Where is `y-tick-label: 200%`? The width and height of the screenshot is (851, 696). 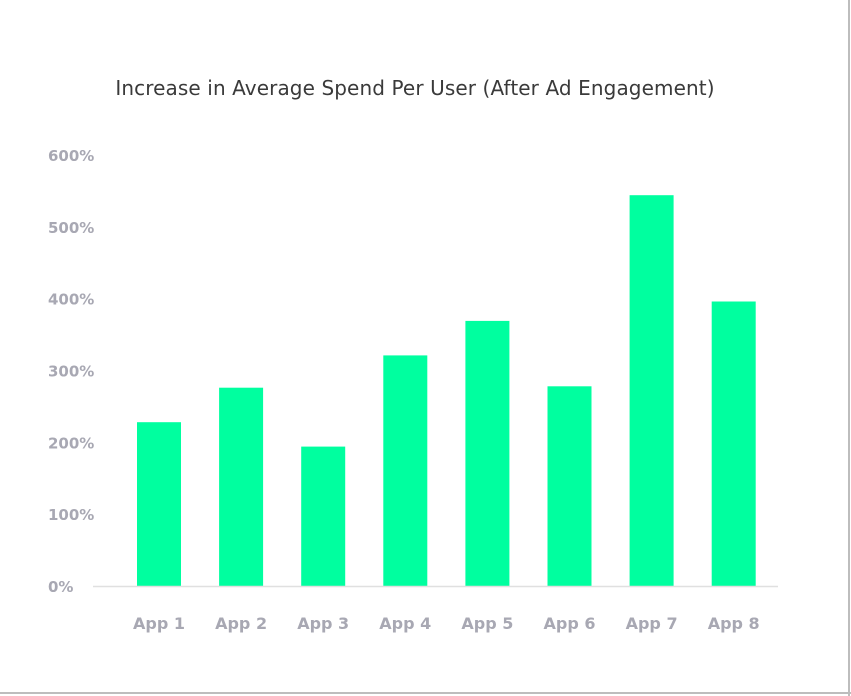 y-tick-label: 200% is located at coordinates (71, 443).